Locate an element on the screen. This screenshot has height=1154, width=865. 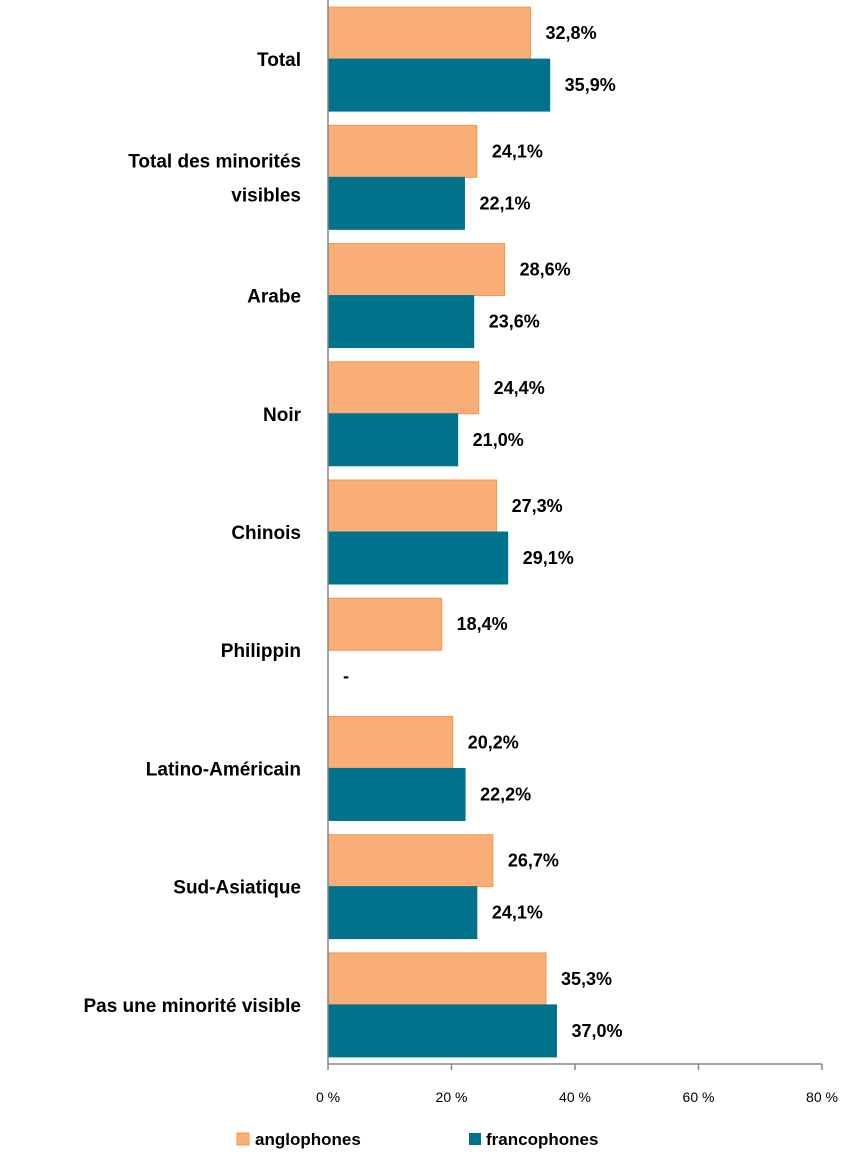
x-tick-label-1: 20 % is located at coordinates (452, 1097).